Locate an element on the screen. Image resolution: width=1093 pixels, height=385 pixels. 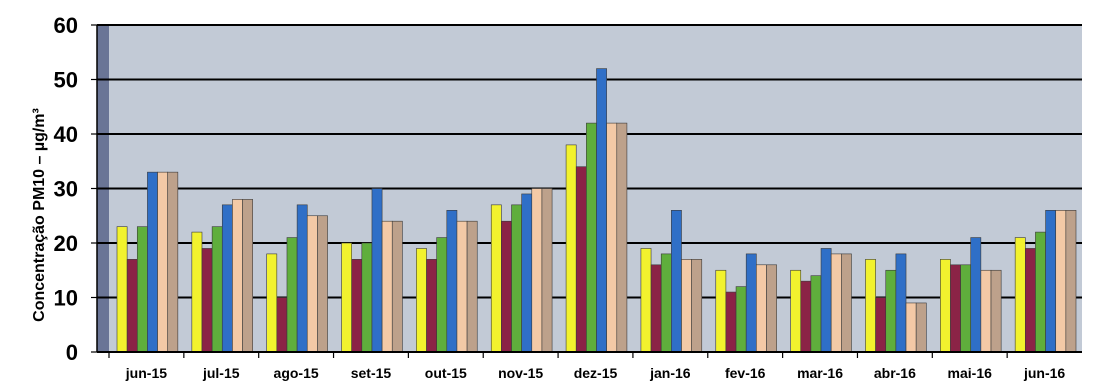
x-tick-label-set-15: set-15 is located at coordinates (371, 373).